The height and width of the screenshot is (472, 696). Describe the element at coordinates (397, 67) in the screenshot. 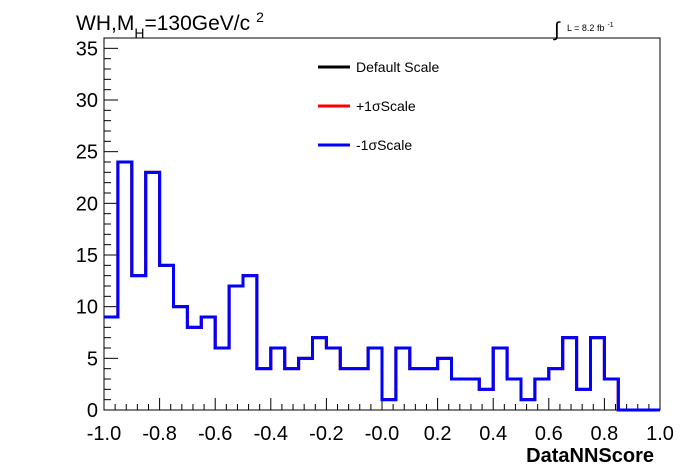

I see `legend-label-default: Default Scale` at that location.